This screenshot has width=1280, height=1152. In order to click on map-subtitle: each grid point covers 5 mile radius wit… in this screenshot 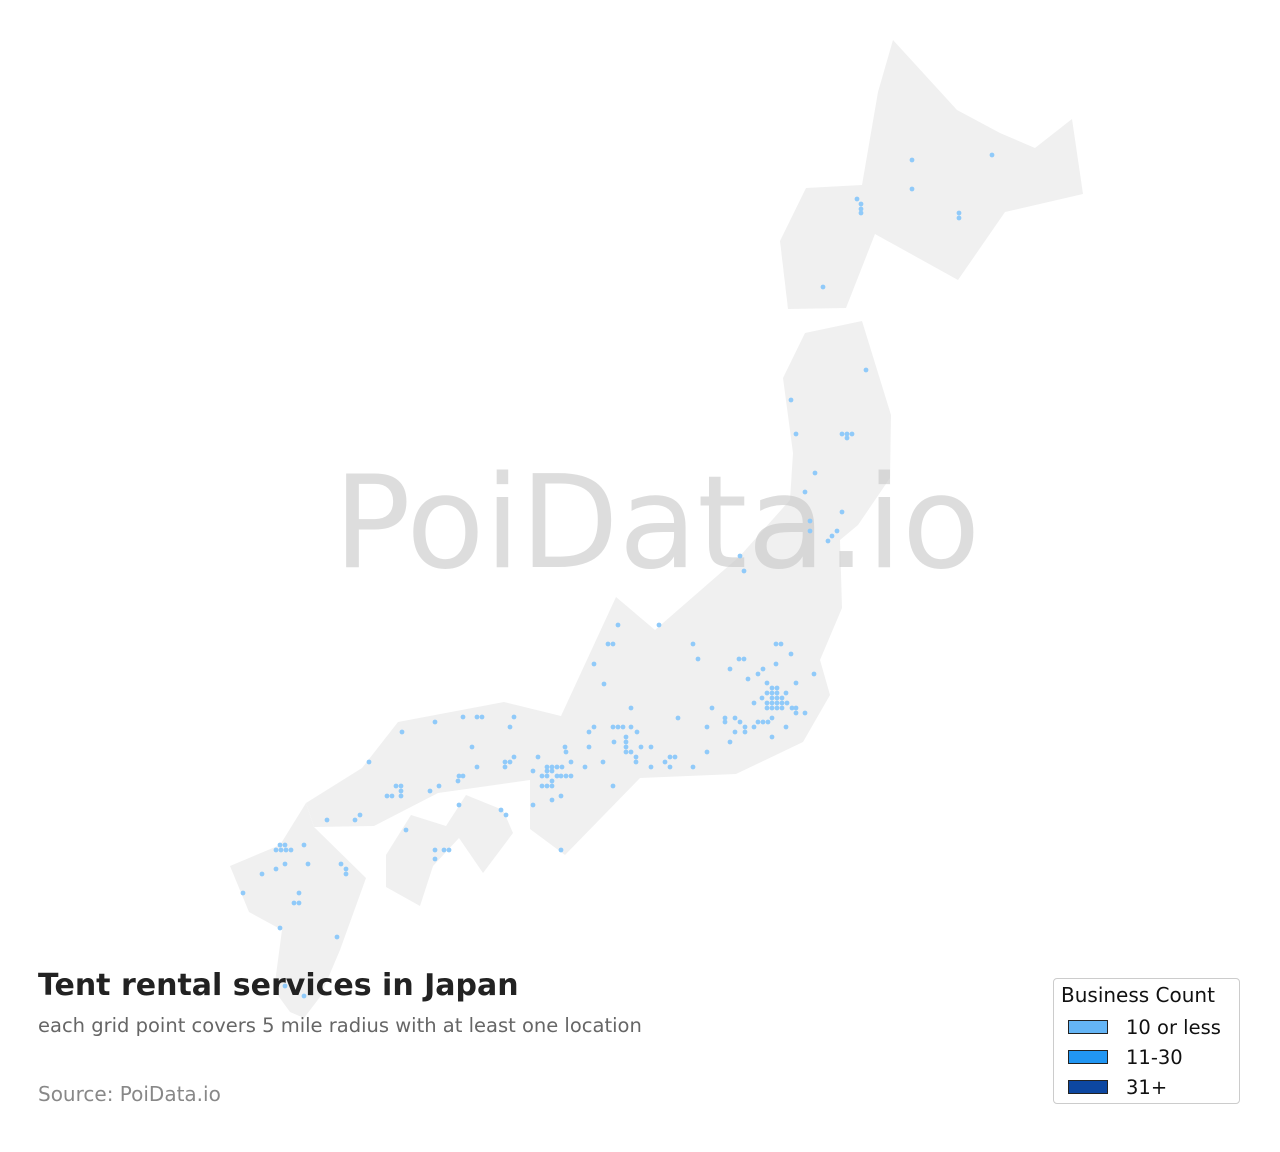, I will do `click(340, 1025)`.